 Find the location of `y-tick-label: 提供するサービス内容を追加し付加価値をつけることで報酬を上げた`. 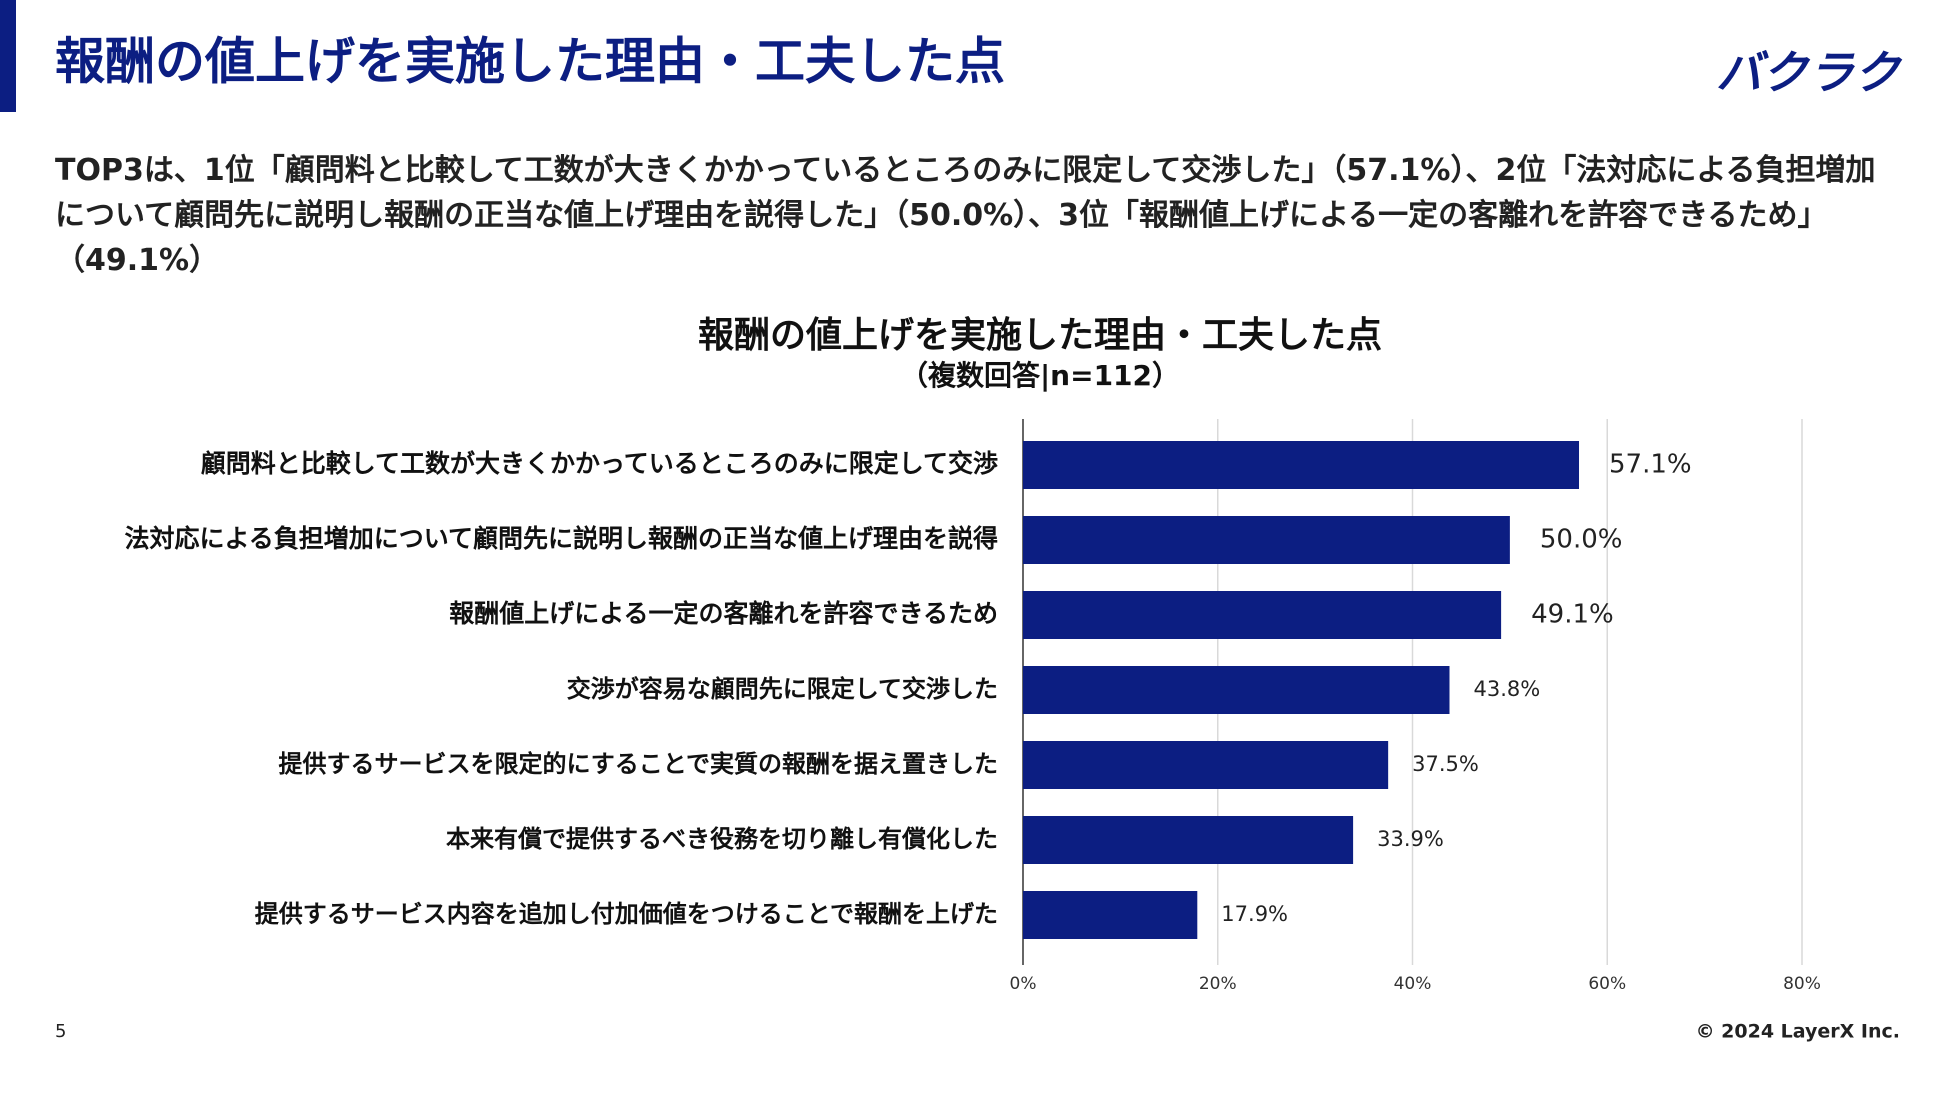

y-tick-label: 提供するサービス内容を追加し付加価値をつけることで報酬を上げた is located at coordinates (626, 914).